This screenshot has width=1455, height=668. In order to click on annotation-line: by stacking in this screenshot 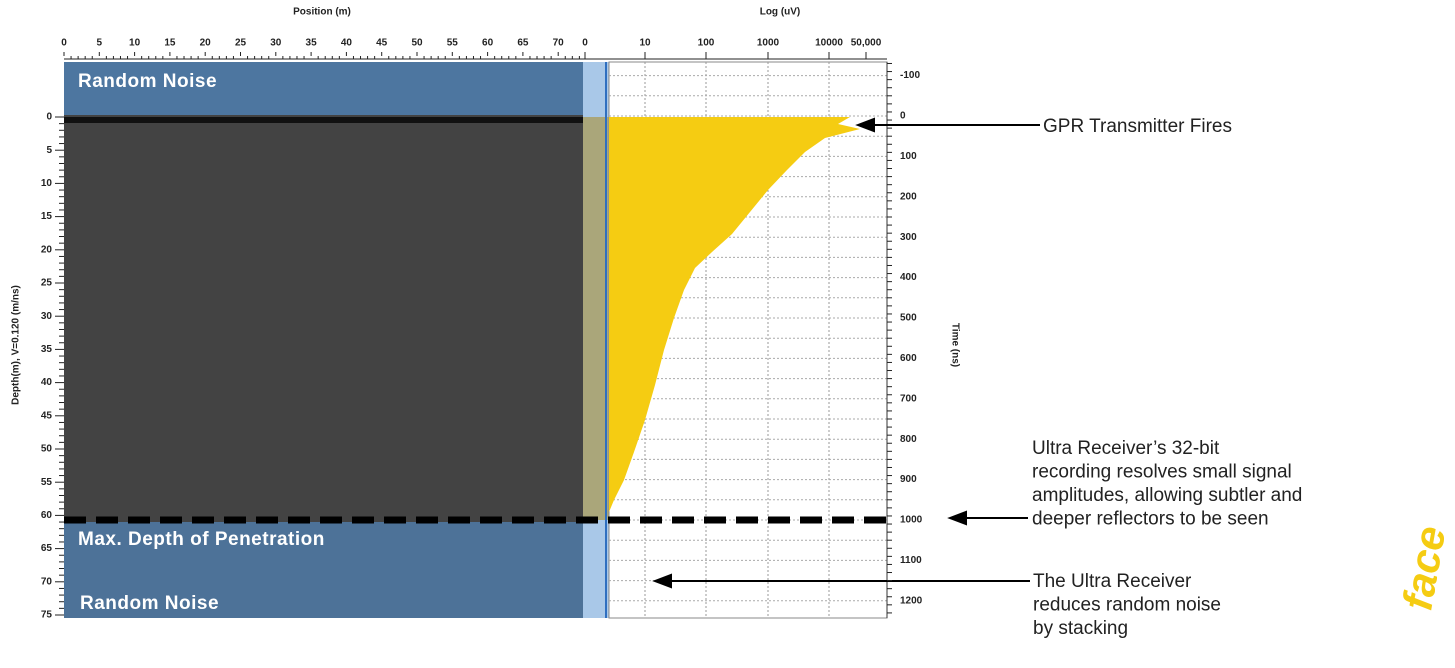, I will do `click(1080, 628)`.